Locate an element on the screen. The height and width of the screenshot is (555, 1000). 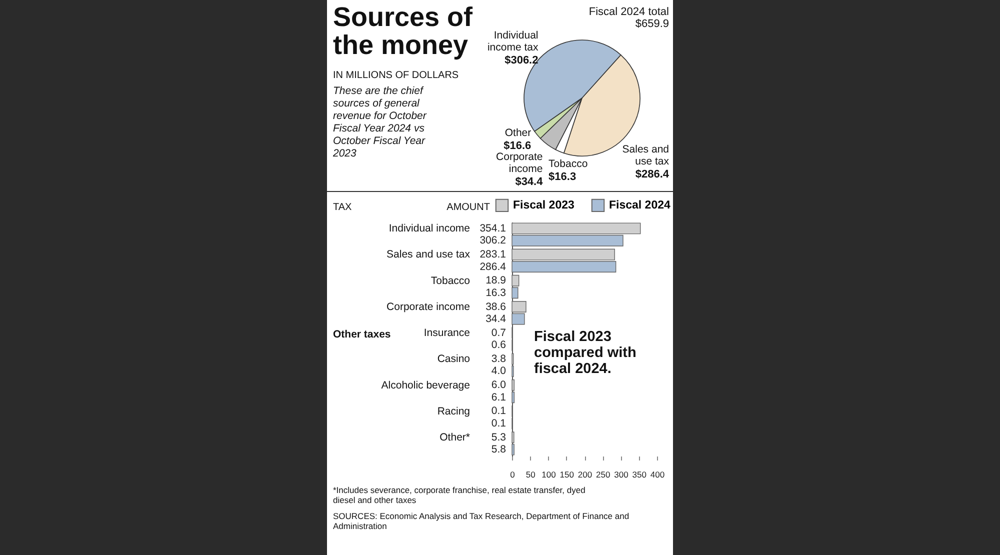
text: These are the chief sources of general revenue for October Fiscal Year 2024 vs October Fiscal Year 2023 is located at coordinates (379, 122).